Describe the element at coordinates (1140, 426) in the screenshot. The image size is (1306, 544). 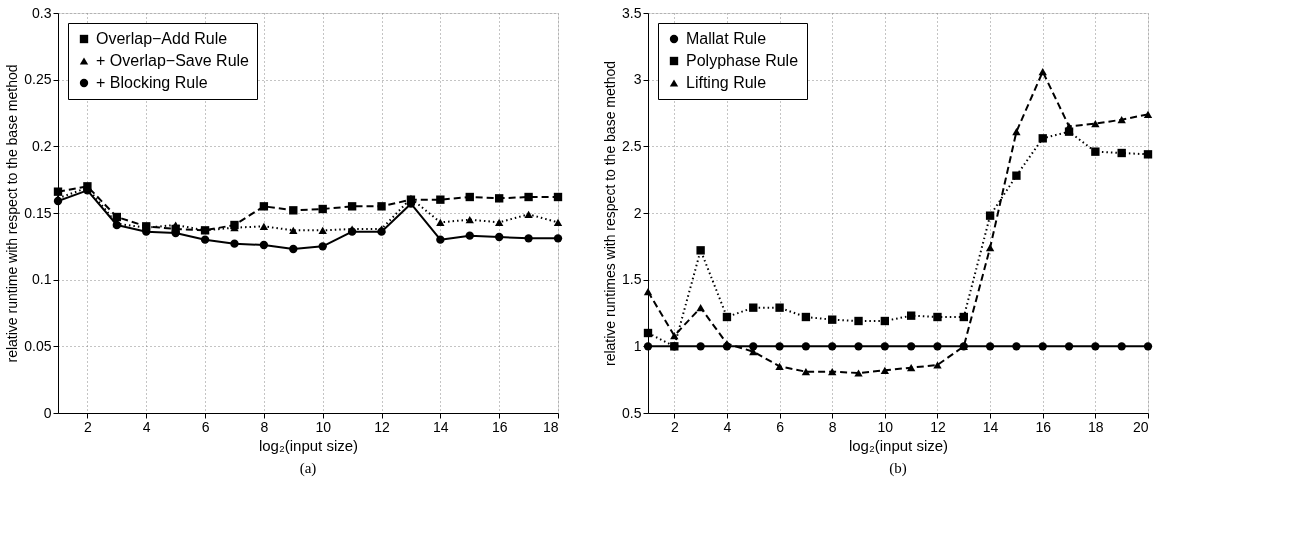
I see `x-tick-label: 20` at that location.